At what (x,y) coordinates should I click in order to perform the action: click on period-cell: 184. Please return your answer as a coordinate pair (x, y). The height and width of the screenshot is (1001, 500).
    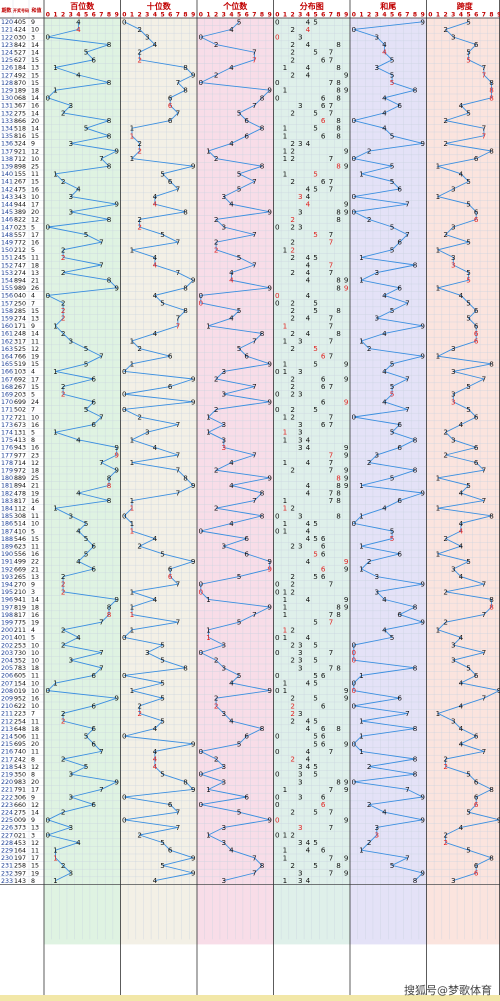
    Looking at the image, I should click on (7, 509).